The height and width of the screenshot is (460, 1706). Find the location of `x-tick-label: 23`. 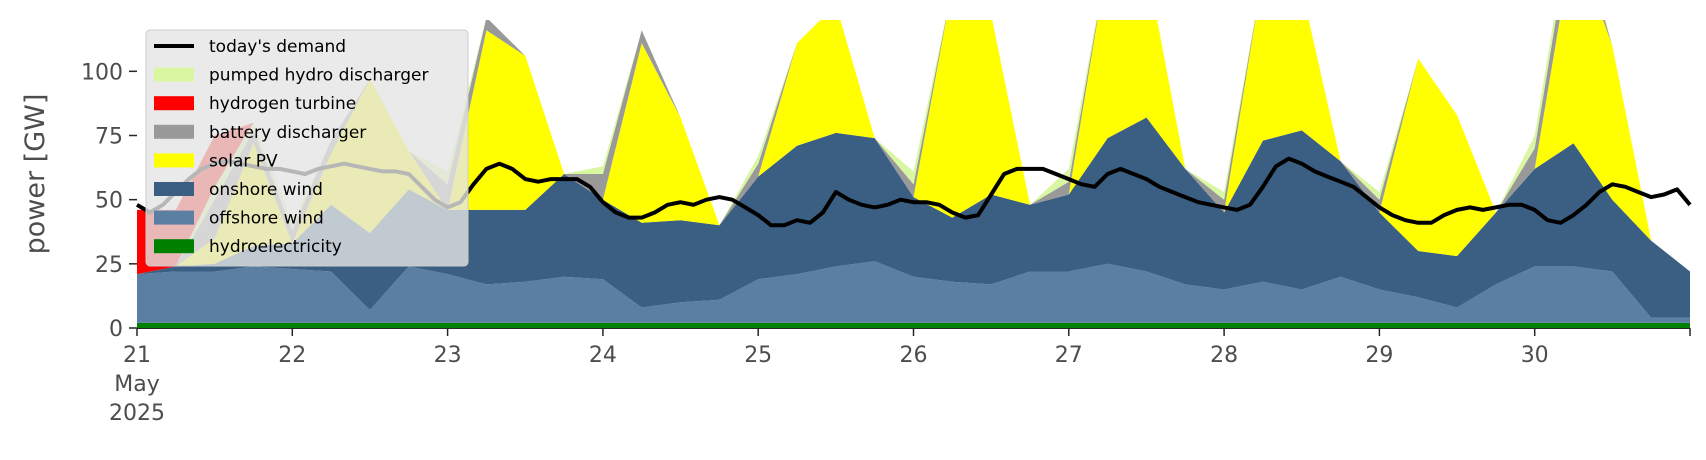

x-tick-label: 23 is located at coordinates (448, 355).